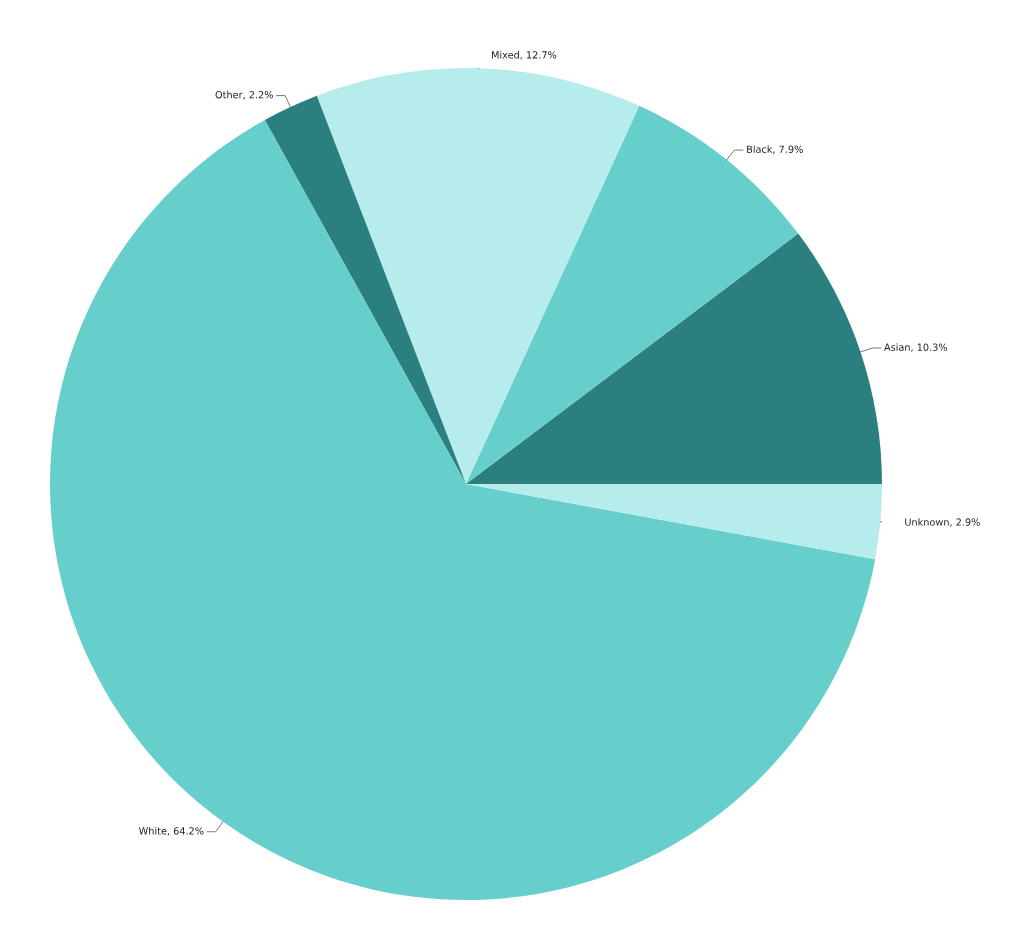 This screenshot has height=949, width=1024. What do you see at coordinates (916, 347) in the screenshot?
I see `slice-label: Asian, 10.3%` at bounding box center [916, 347].